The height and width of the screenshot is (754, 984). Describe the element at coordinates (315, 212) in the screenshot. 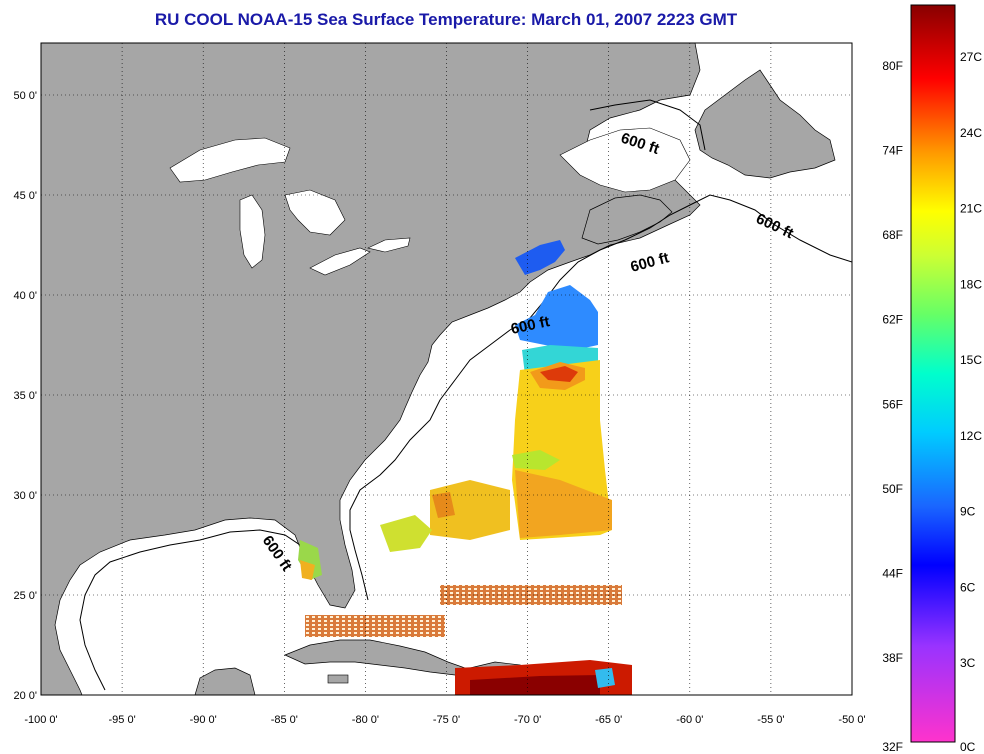

I see `lake-huron` at that location.